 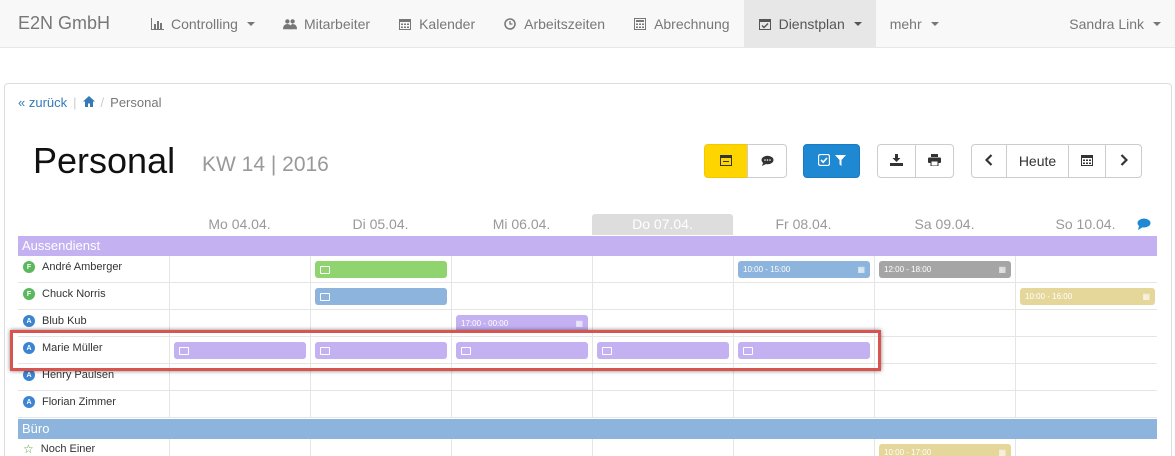 What do you see at coordinates (64, 321) in the screenshot?
I see `employee-label: Blub Kub` at bounding box center [64, 321].